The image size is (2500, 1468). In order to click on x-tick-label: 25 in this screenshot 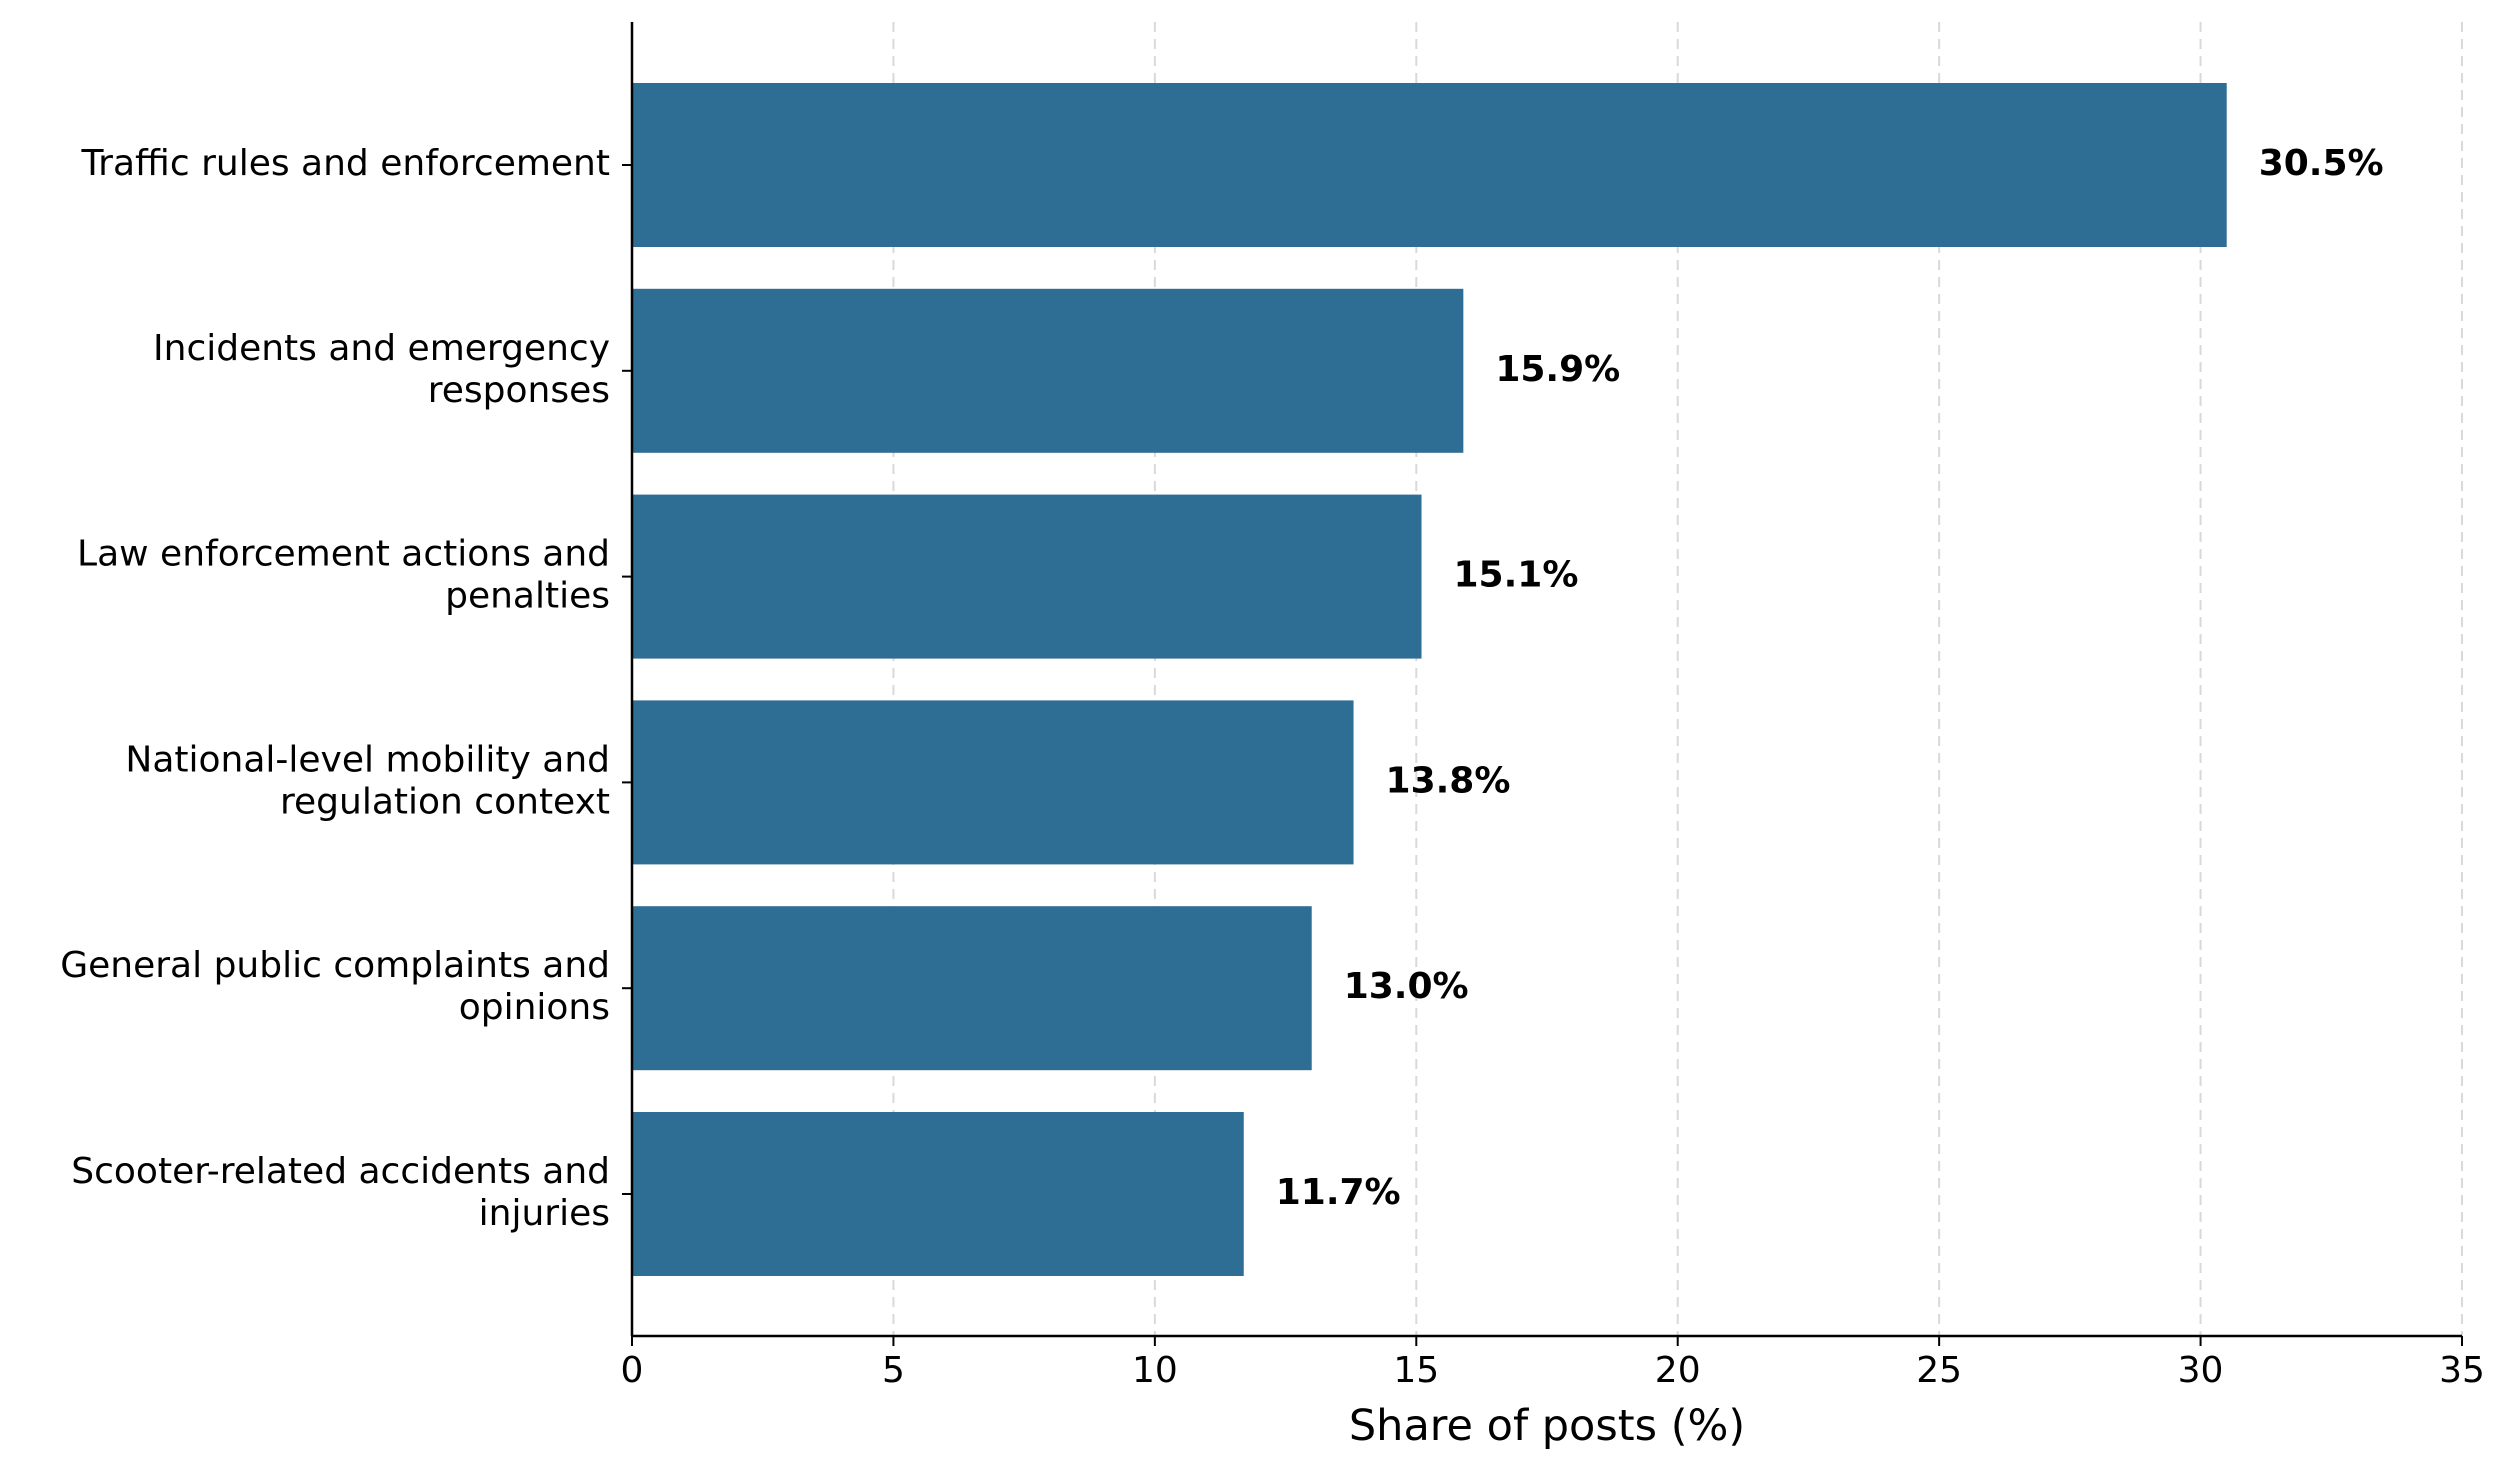, I will do `click(1939, 1370)`.